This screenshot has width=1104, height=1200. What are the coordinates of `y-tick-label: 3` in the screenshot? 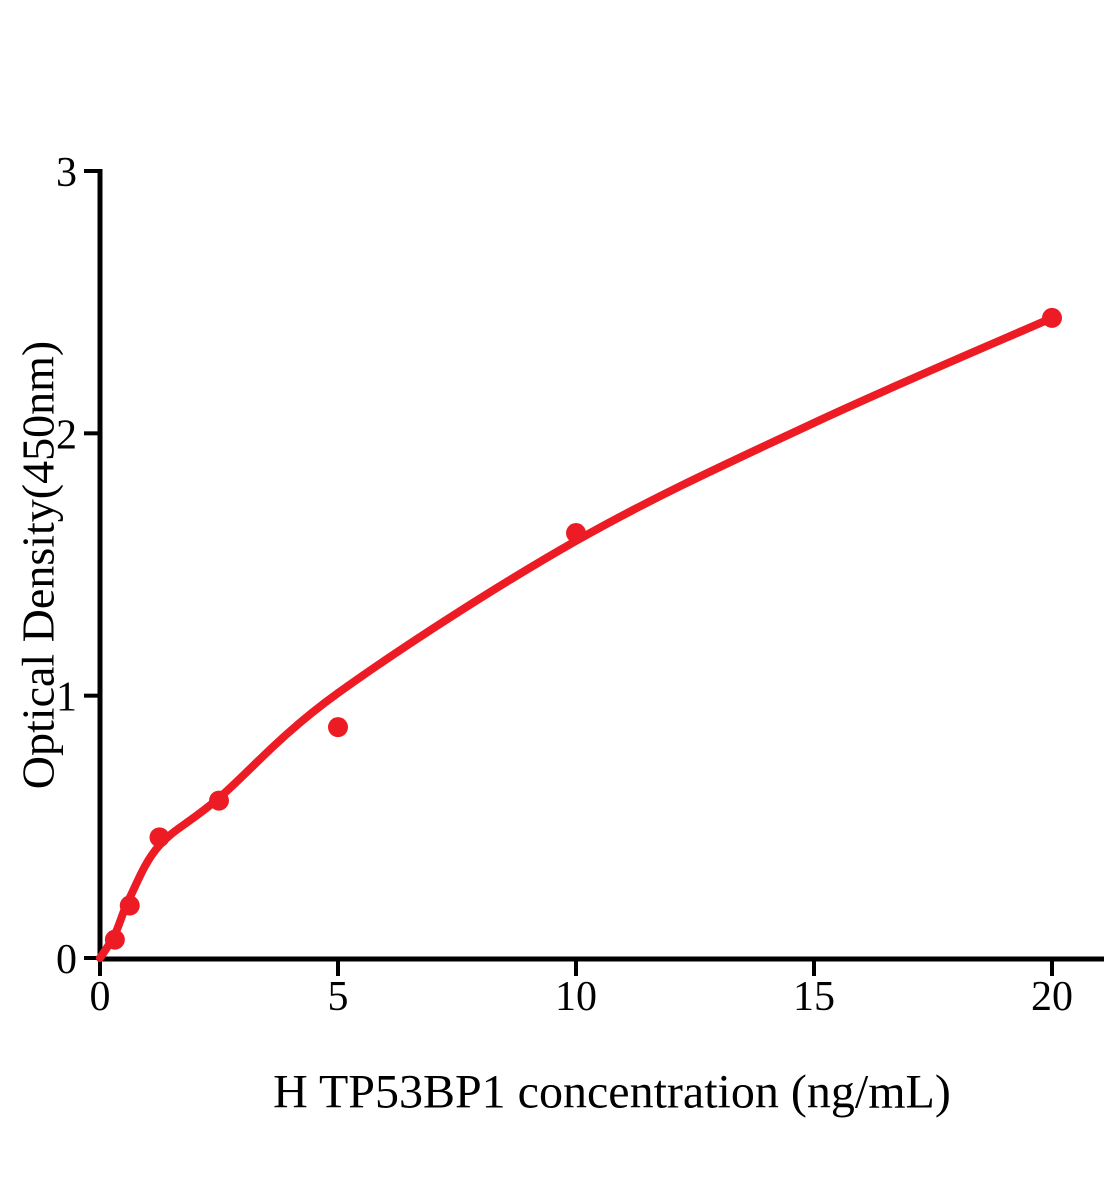 It's located at (66, 173).